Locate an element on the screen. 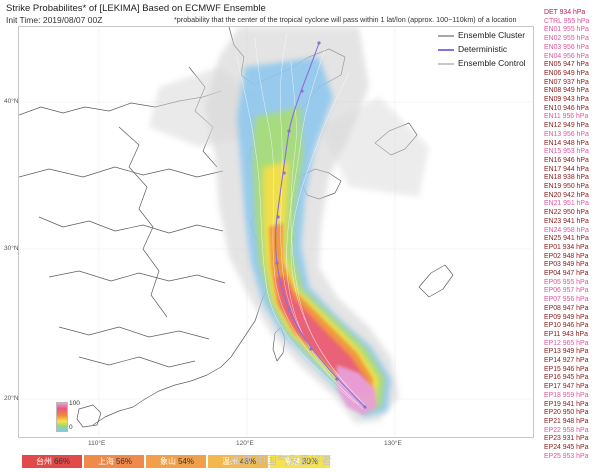  city-name: 上海 is located at coordinates (105, 461).